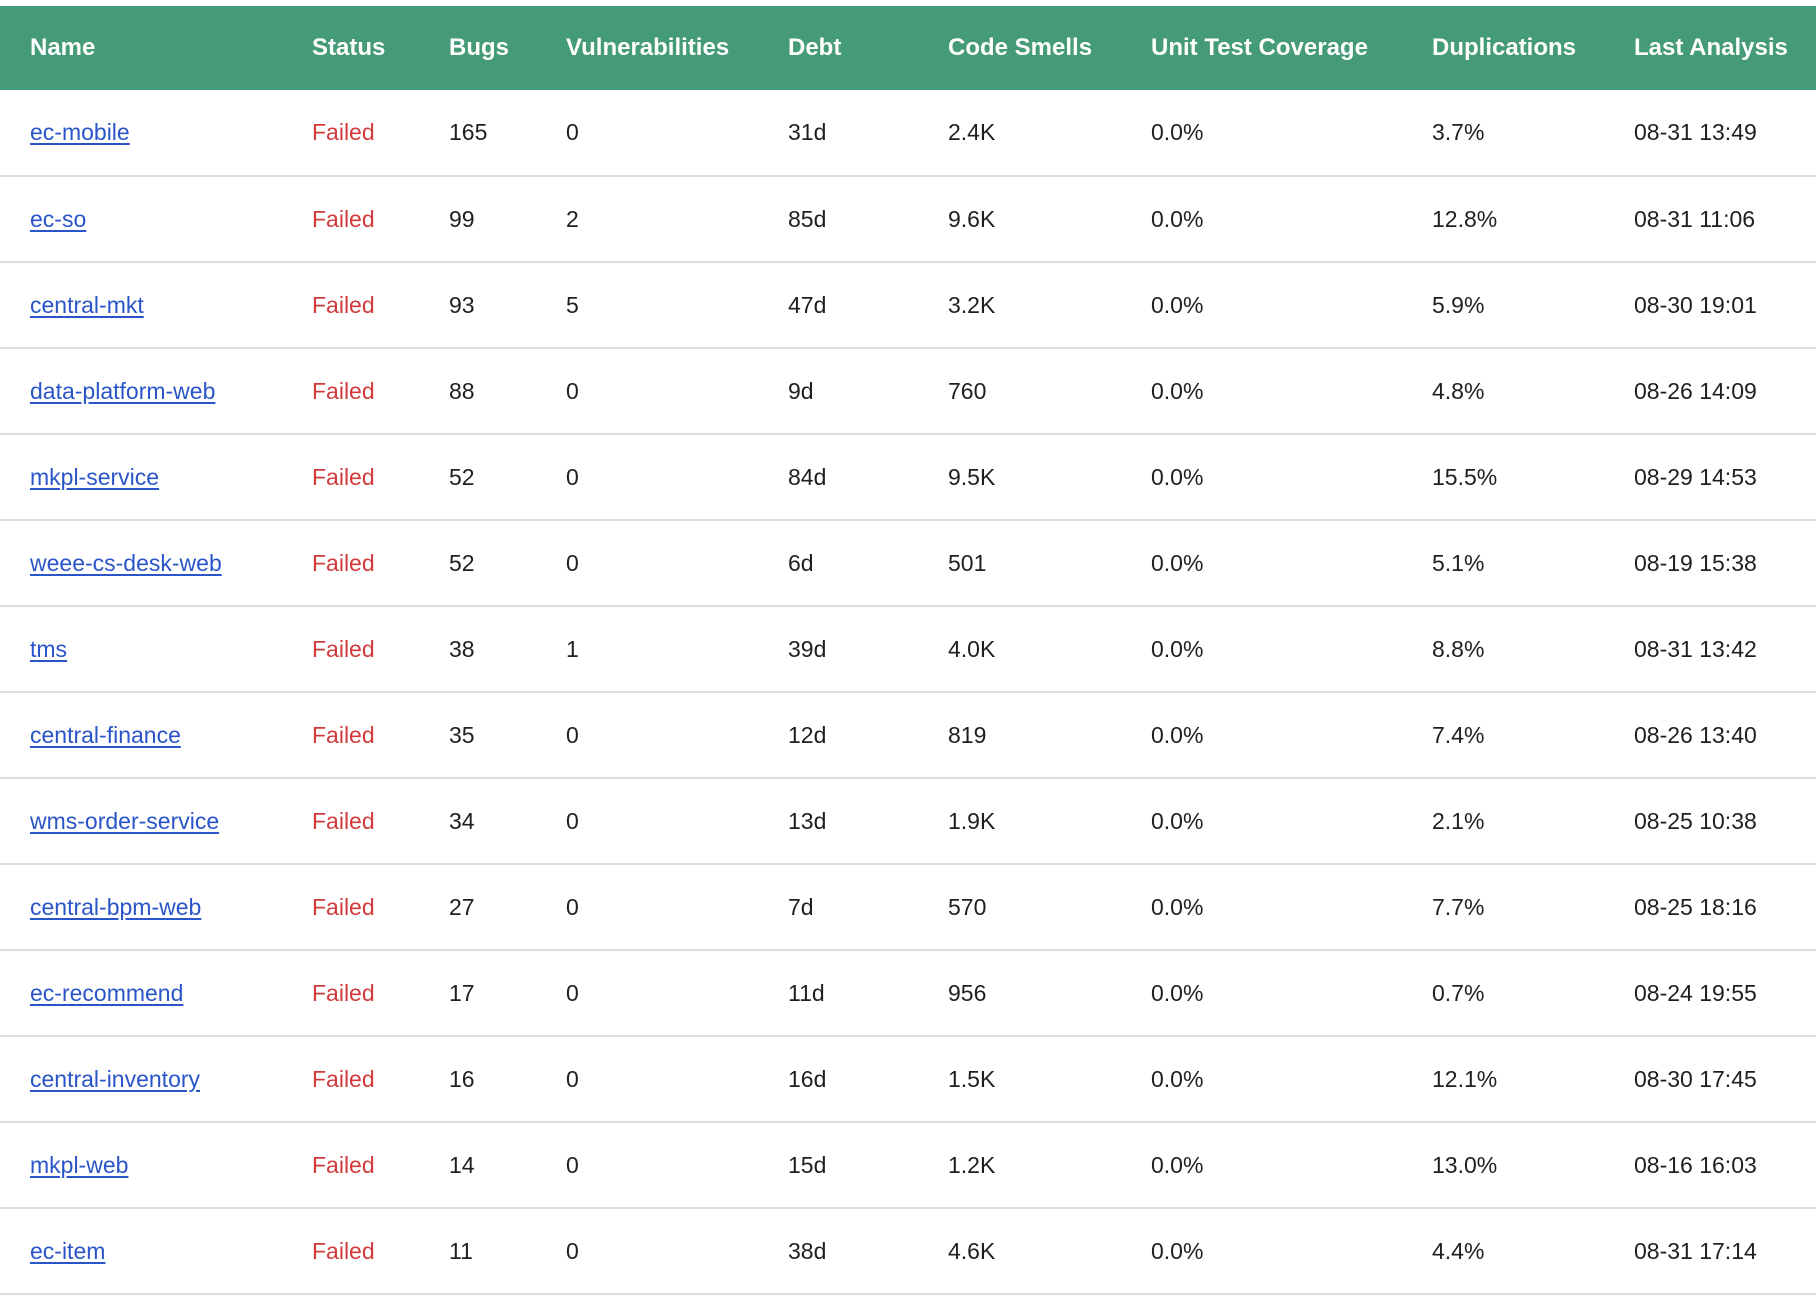 The image size is (1816, 1298). I want to click on project-link: ec-recommend, so click(107, 992).